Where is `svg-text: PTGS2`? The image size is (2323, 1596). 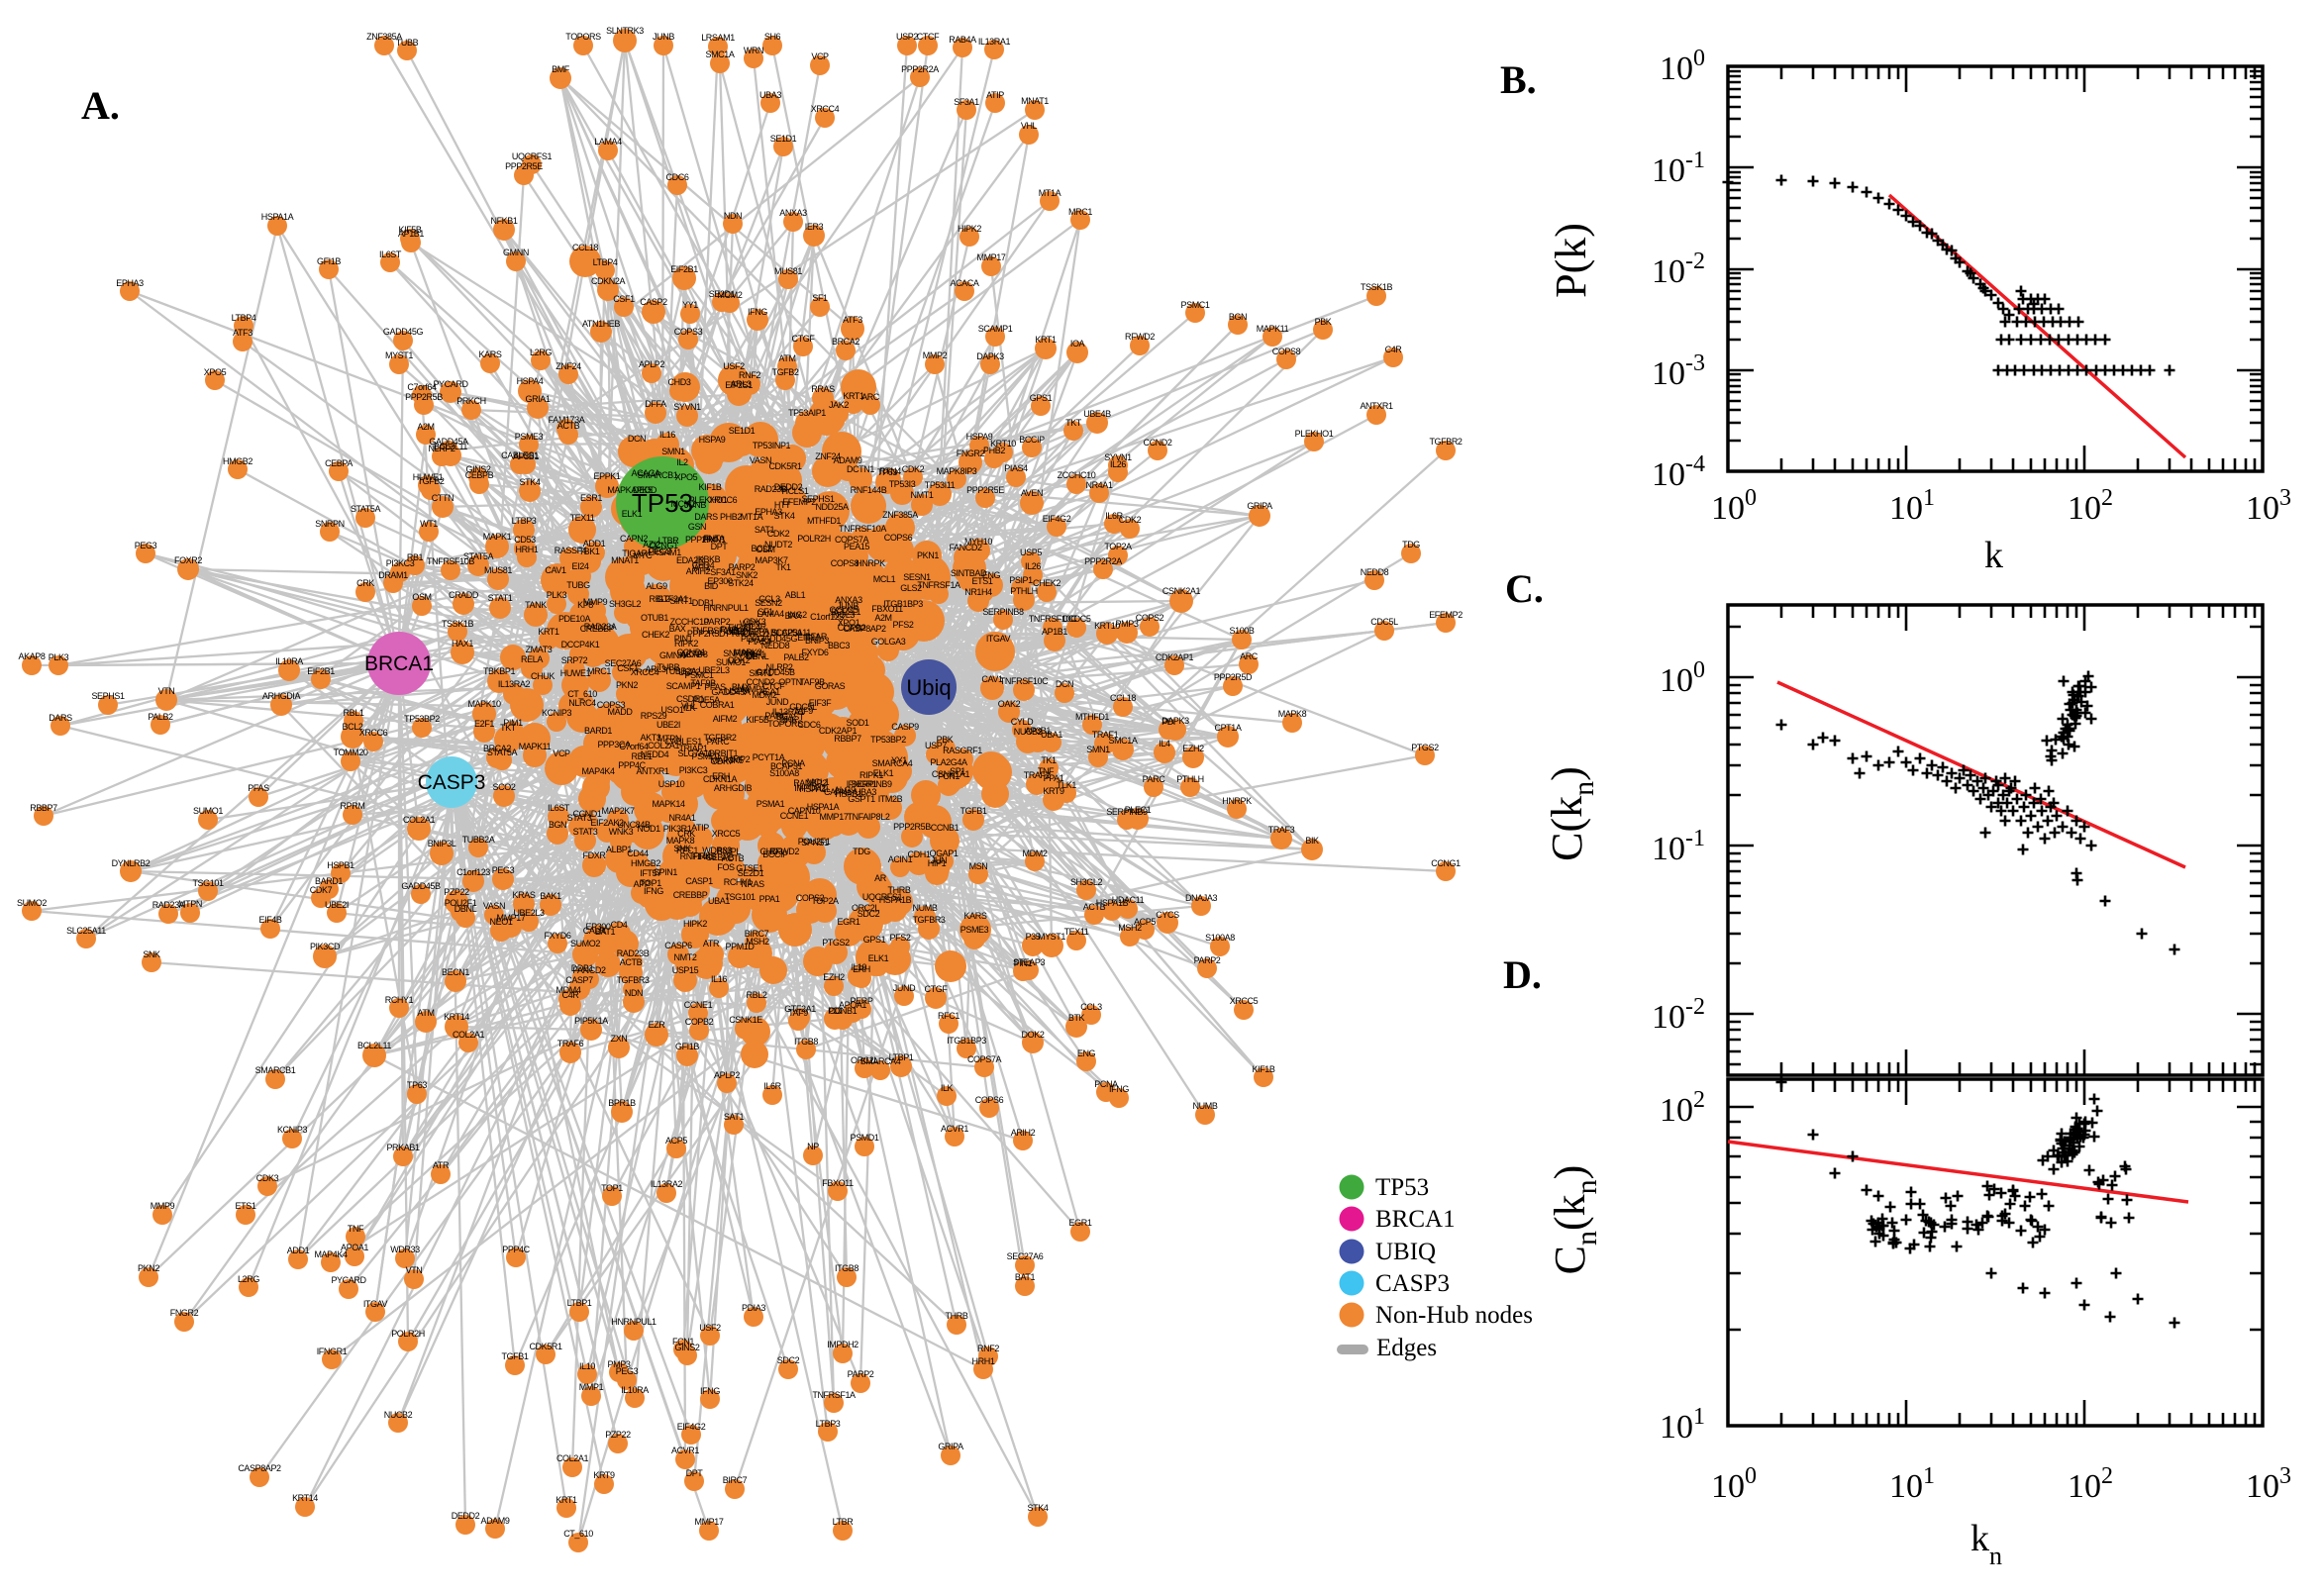 svg-text: PTGS2 is located at coordinates (1425, 747).